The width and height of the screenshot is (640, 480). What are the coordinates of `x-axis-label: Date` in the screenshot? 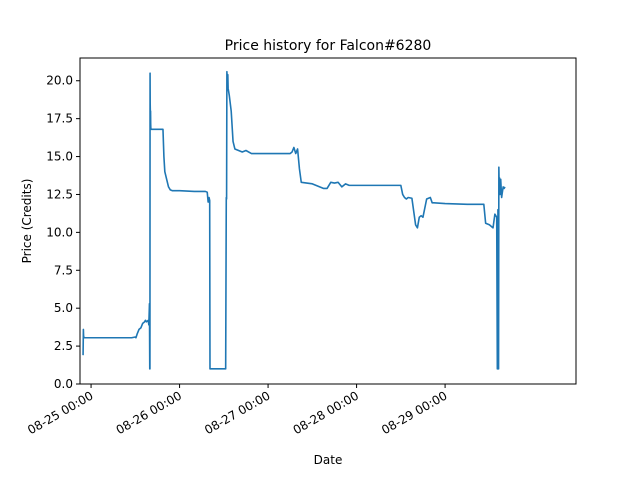 It's located at (328, 460).